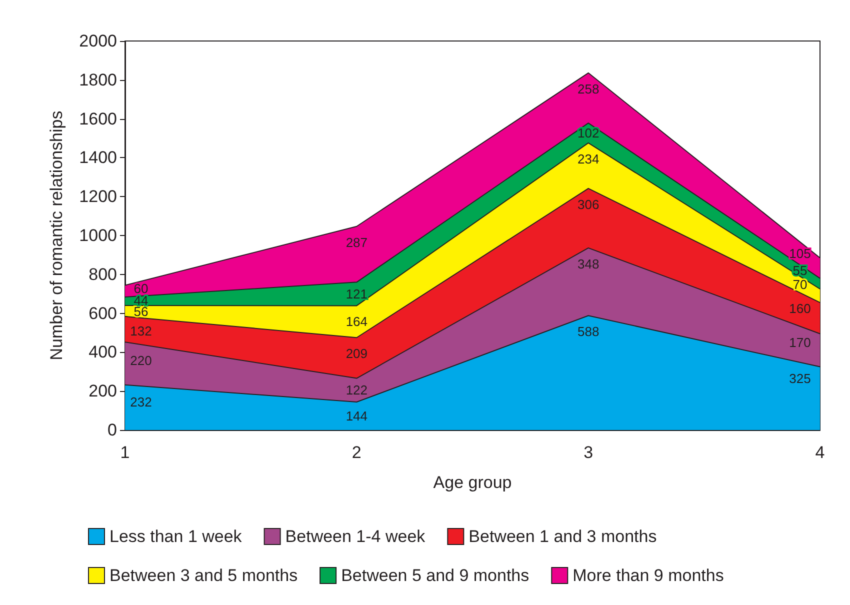  I want to click on data-label: 287, so click(357, 242).